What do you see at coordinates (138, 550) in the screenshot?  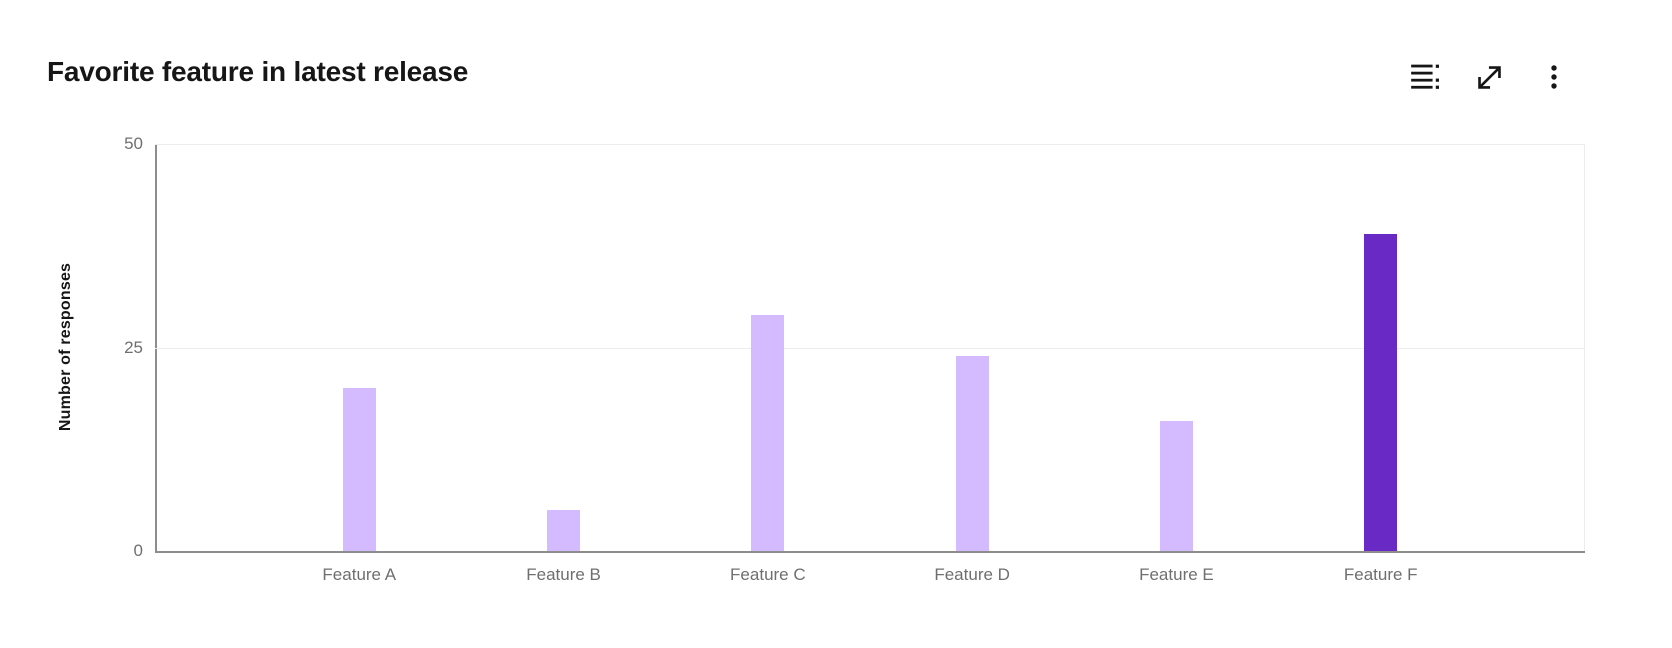 I see `y-tick-label: 0` at bounding box center [138, 550].